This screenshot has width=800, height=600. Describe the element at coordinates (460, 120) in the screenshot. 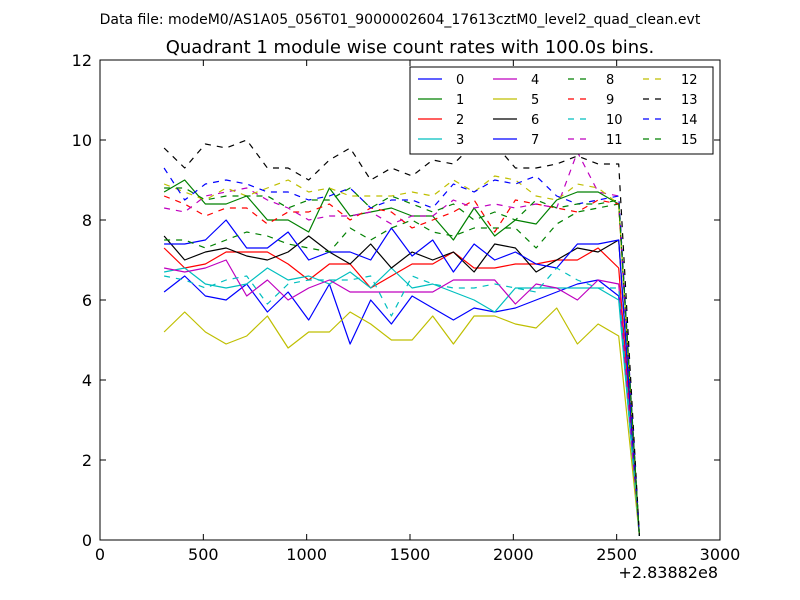

I see `legend-label-2: 2` at that location.